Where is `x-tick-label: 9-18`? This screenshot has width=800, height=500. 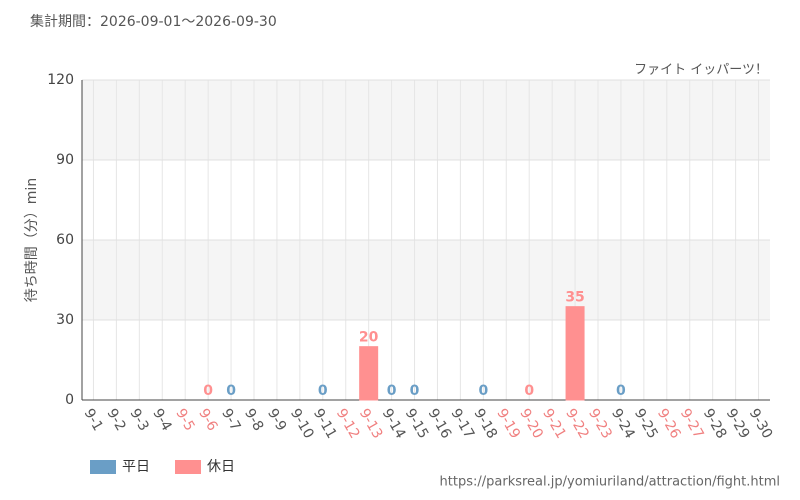 x-tick-label: 9-18 is located at coordinates (485, 424).